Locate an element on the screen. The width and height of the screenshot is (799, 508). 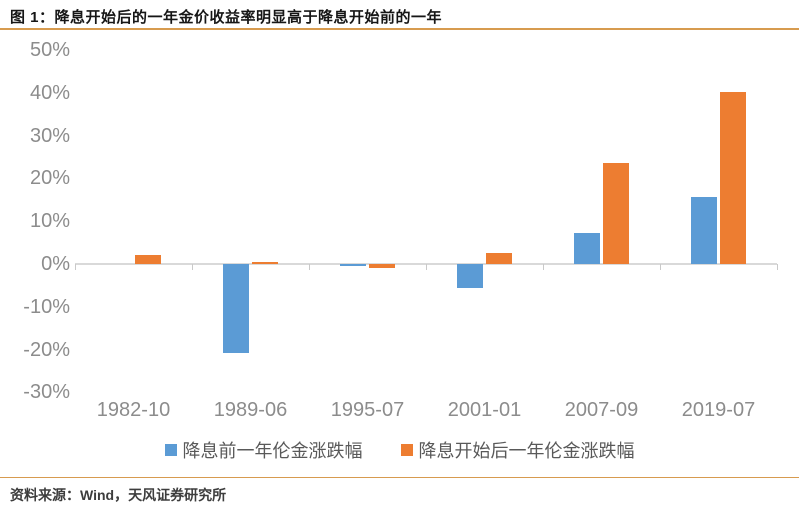
y-axis-tick-label: 20% is located at coordinates (49, 178).